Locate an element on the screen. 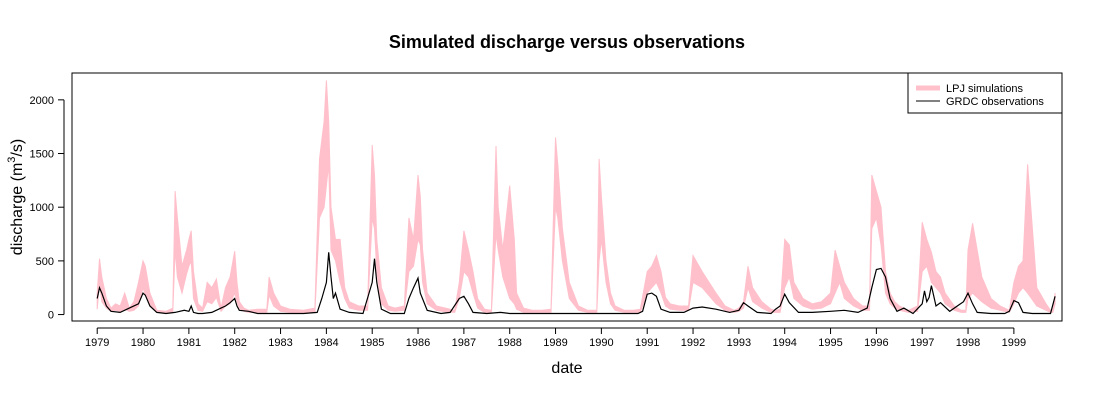  x-tick-label: 1979 is located at coordinates (97, 343).